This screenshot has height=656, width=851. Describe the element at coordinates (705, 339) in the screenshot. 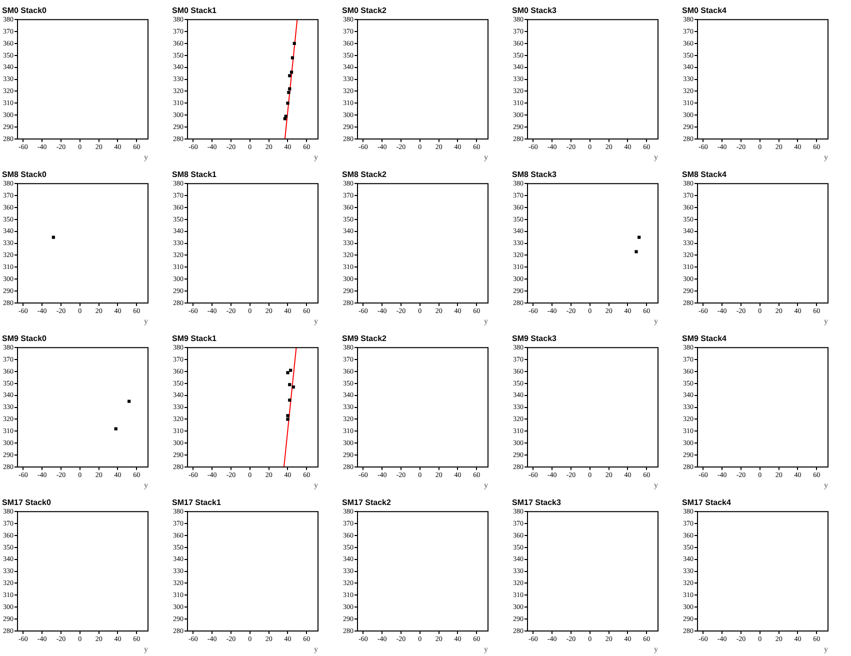

I see `chart-title: SM9 Stack4` at that location.